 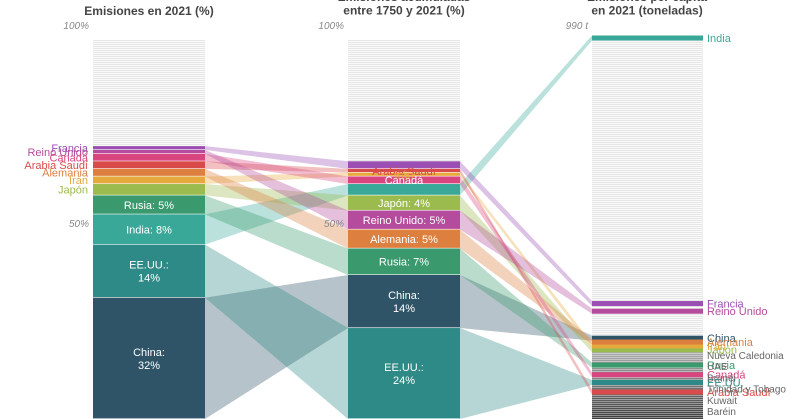 What do you see at coordinates (722, 351) in the screenshot?
I see `right-label-japon: Japón` at bounding box center [722, 351].